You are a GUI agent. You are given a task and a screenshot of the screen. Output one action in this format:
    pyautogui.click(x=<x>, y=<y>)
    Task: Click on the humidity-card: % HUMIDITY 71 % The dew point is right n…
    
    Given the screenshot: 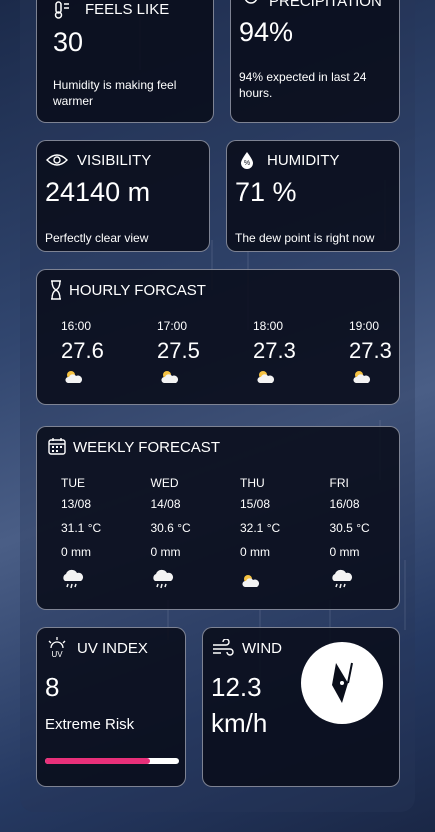 What is the action you would take?
    pyautogui.click(x=313, y=196)
    